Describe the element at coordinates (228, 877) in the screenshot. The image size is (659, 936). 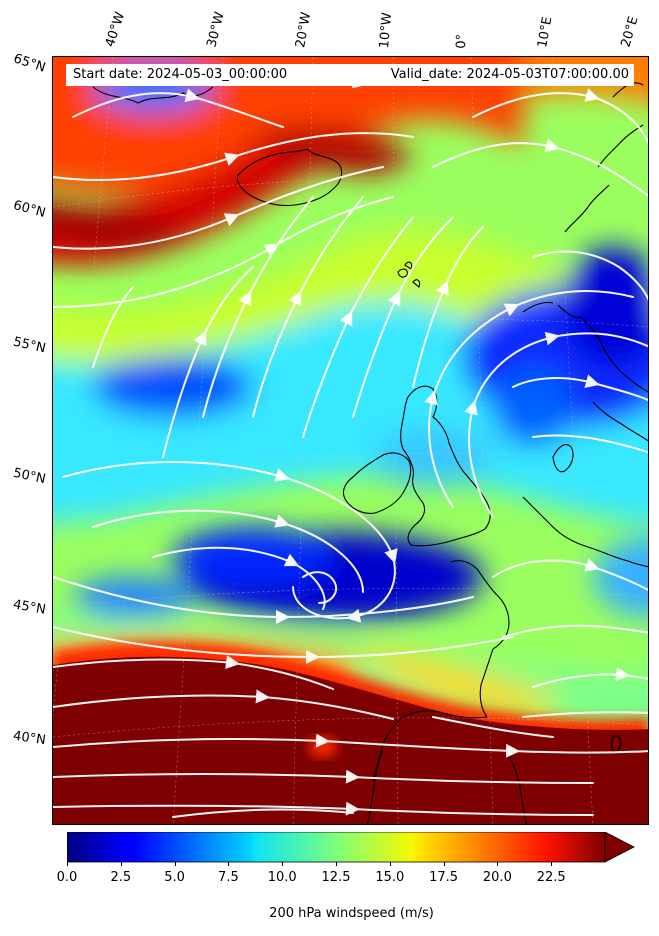
I see `colorbar-tick-label: 7.5` at that location.